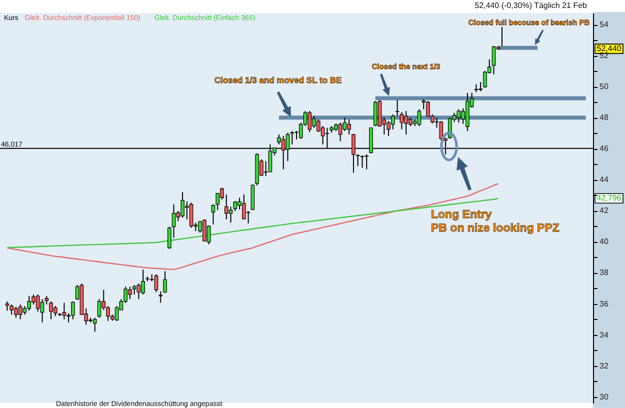  Describe the element at coordinates (609, 48) in the screenshot. I see `annotation: 52,440` at that location.